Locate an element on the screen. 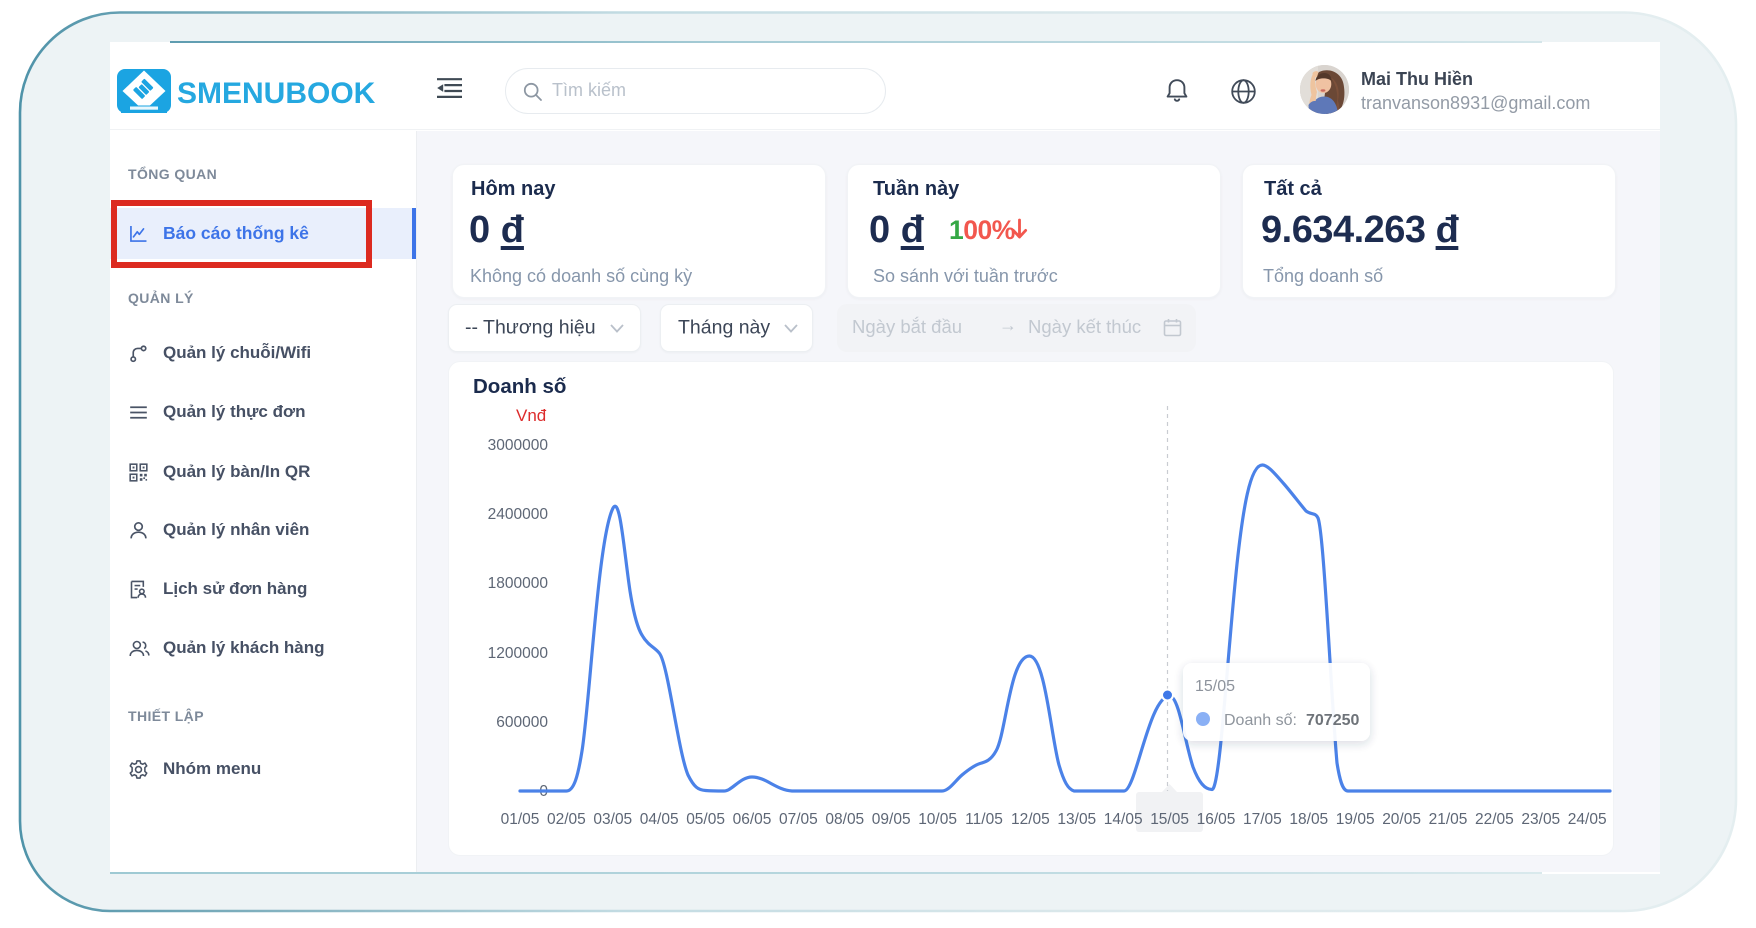 The height and width of the screenshot is (928, 1756). svg-text: 24/05 is located at coordinates (1587, 819).